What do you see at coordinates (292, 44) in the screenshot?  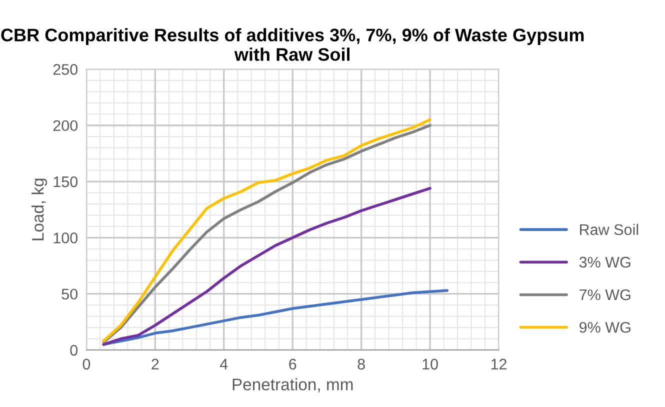 I see `chart-title: CBR Comparitive Results of additives 3%, 7%, 9% of Waste Gypsum with Raw Soil` at bounding box center [292, 44].